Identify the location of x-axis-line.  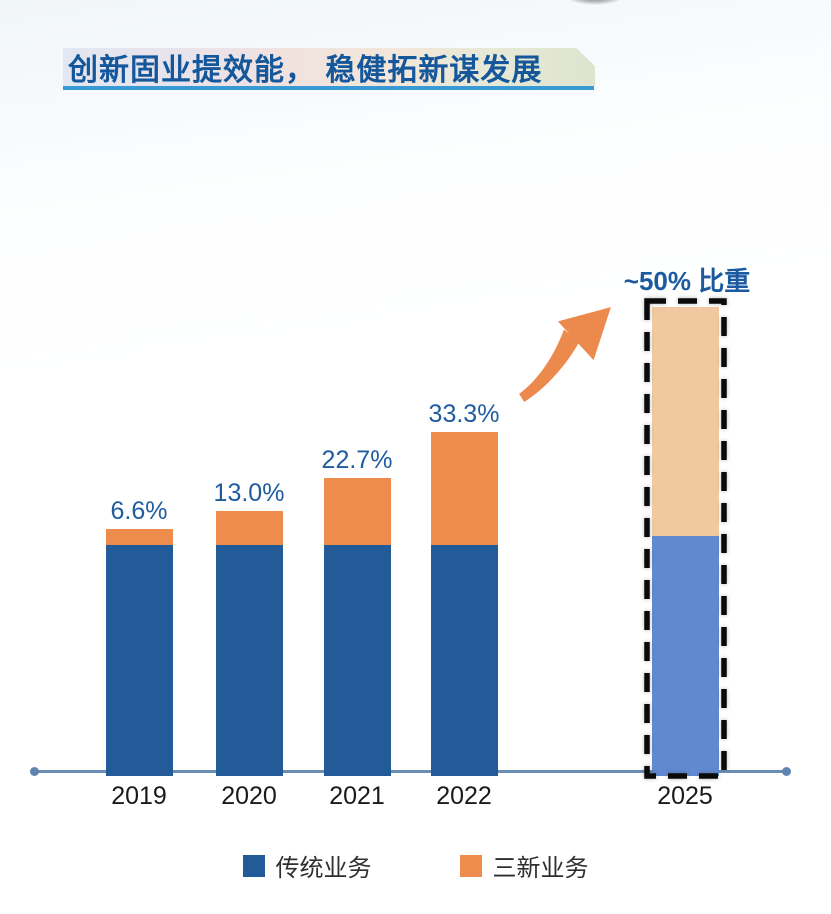
(410, 771).